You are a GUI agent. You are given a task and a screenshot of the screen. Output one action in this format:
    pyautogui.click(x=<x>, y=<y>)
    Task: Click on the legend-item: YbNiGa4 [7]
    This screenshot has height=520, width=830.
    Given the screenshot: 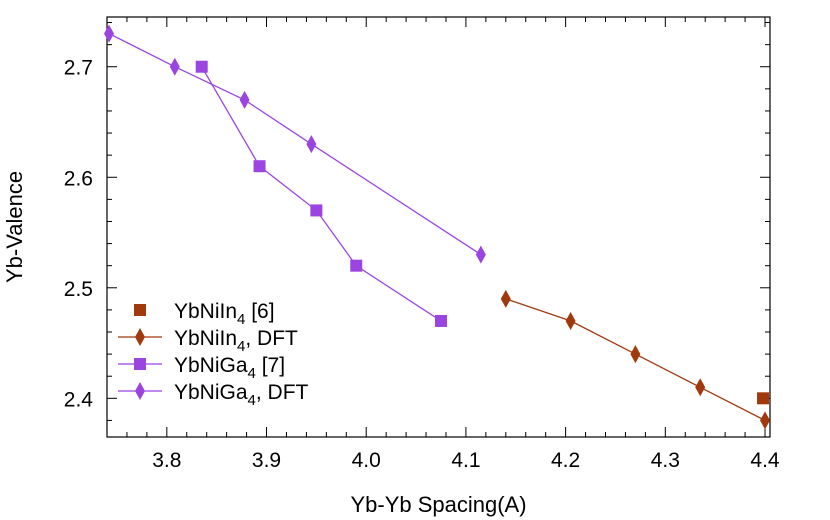 What is the action you would take?
    pyautogui.click(x=201, y=368)
    